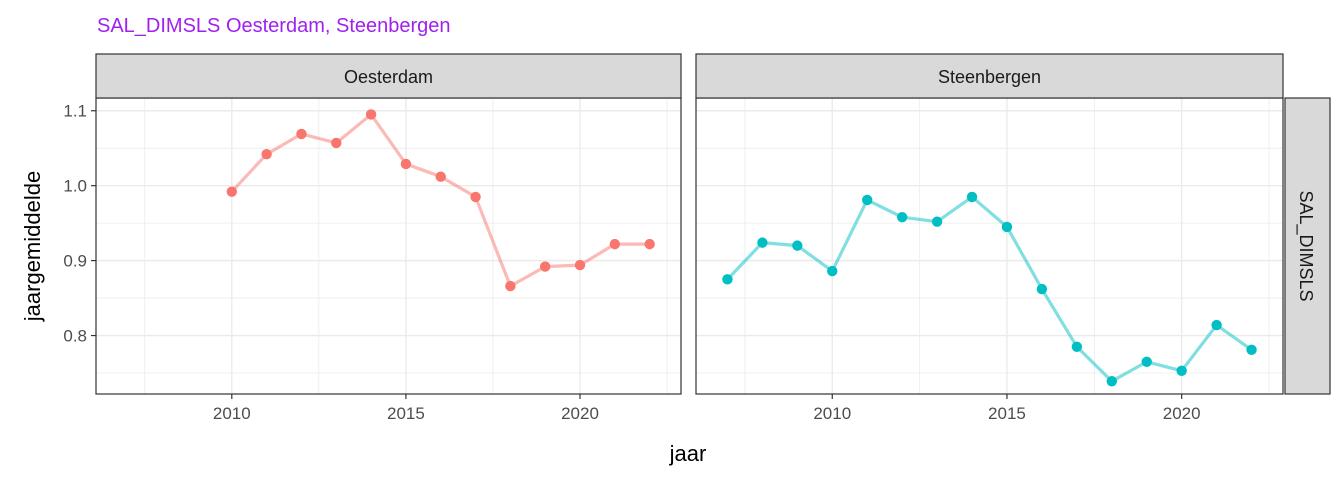 The width and height of the screenshot is (1344, 480). I want to click on panel-strip-label: Steenbergen, so click(989, 77).